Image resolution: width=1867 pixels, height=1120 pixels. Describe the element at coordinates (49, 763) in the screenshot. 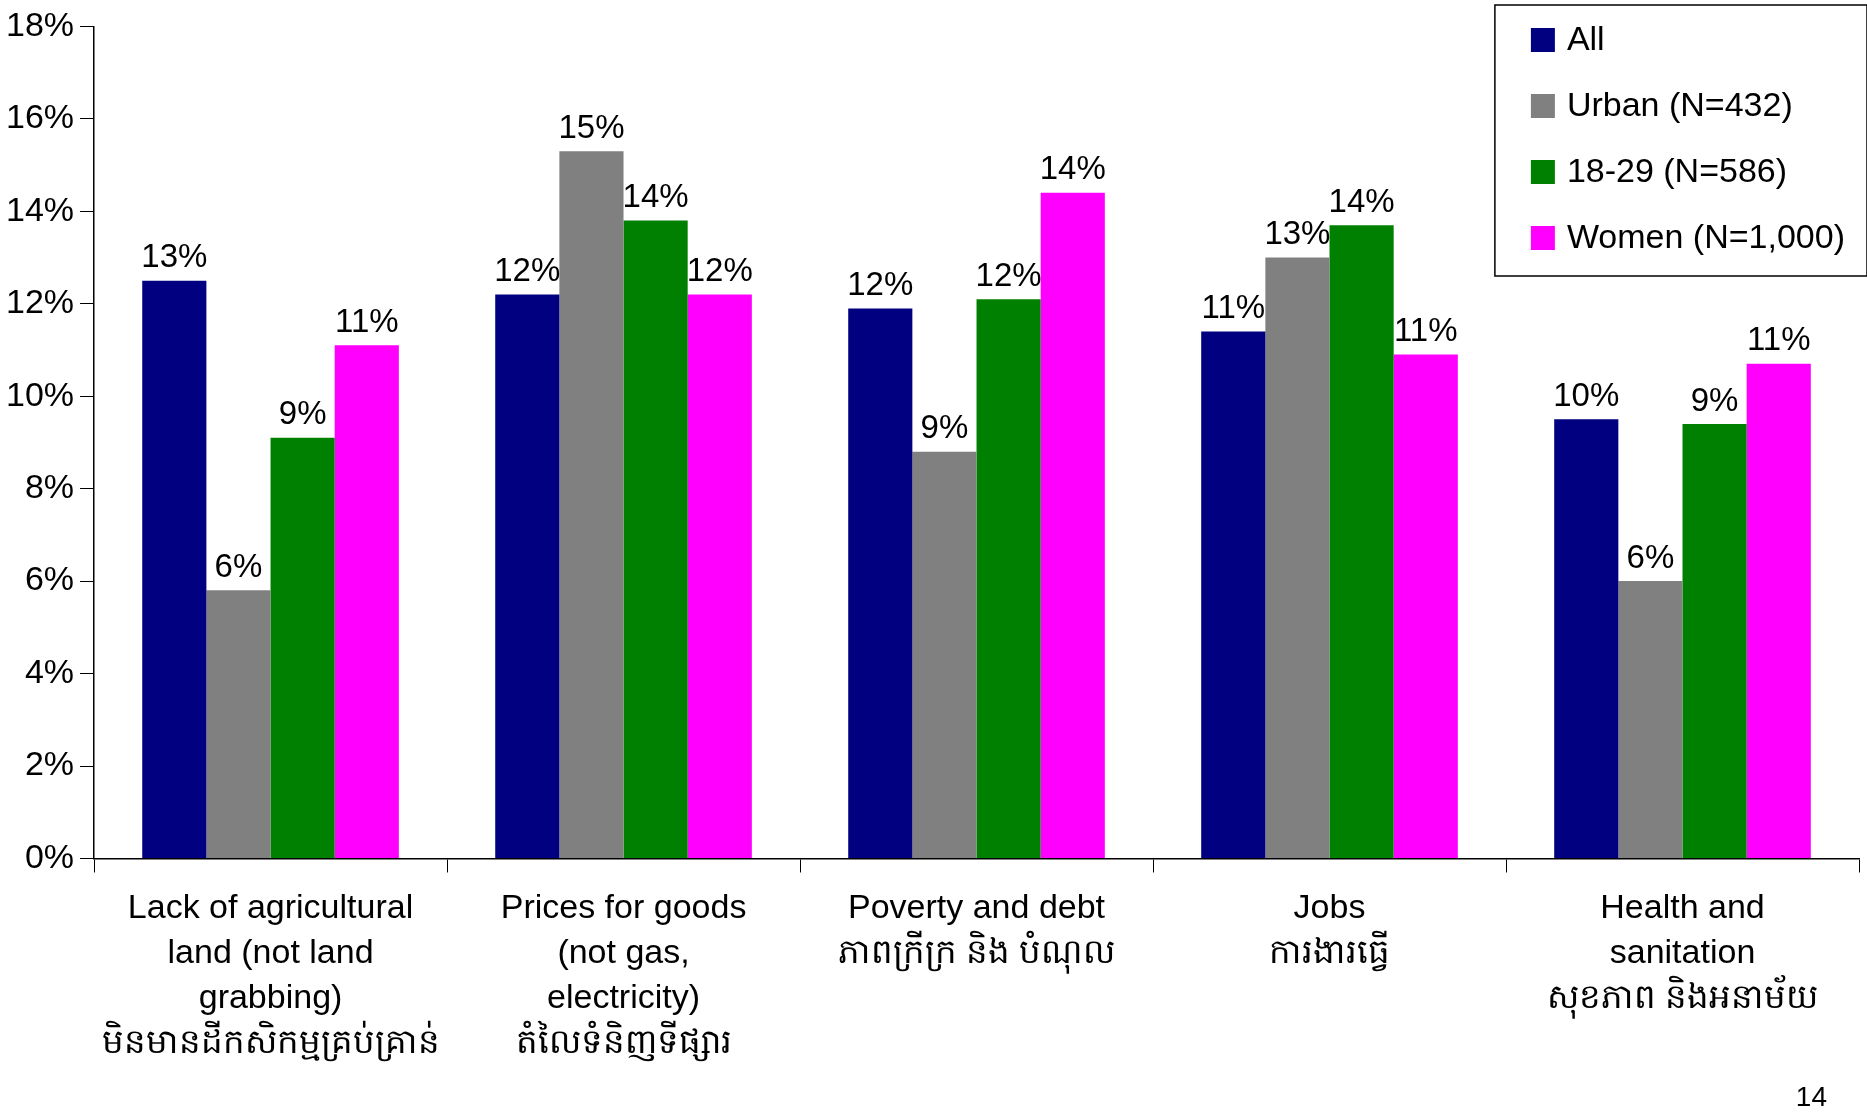

I see `y-tick-label: 2%` at that location.